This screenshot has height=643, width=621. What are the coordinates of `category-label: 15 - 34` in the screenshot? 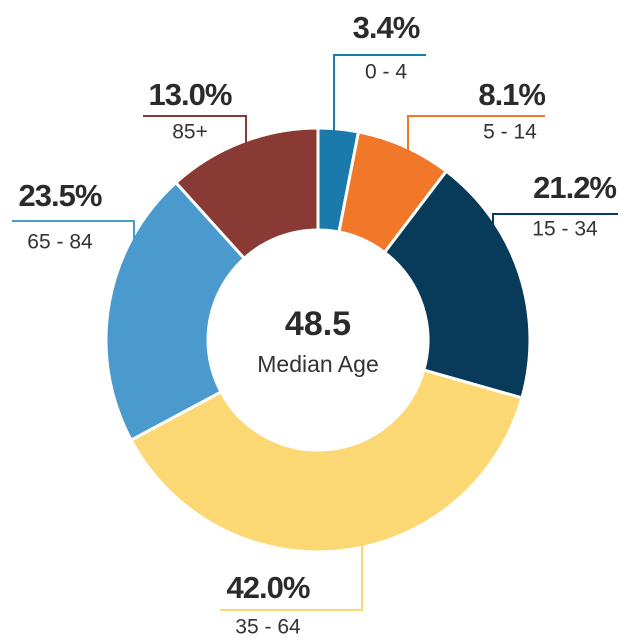 It's located at (565, 229).